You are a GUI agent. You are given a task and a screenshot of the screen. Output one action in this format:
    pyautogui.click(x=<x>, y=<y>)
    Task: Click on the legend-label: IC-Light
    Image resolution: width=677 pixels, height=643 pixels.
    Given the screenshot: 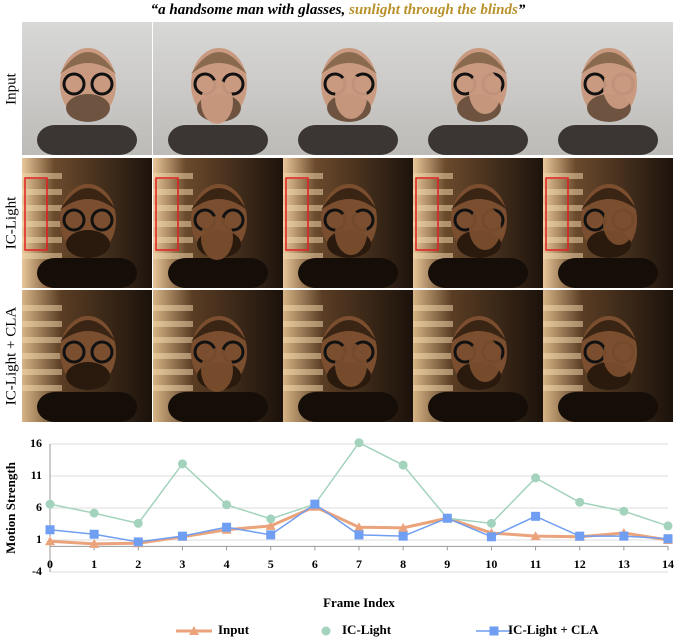 What is the action you would take?
    pyautogui.click(x=367, y=629)
    